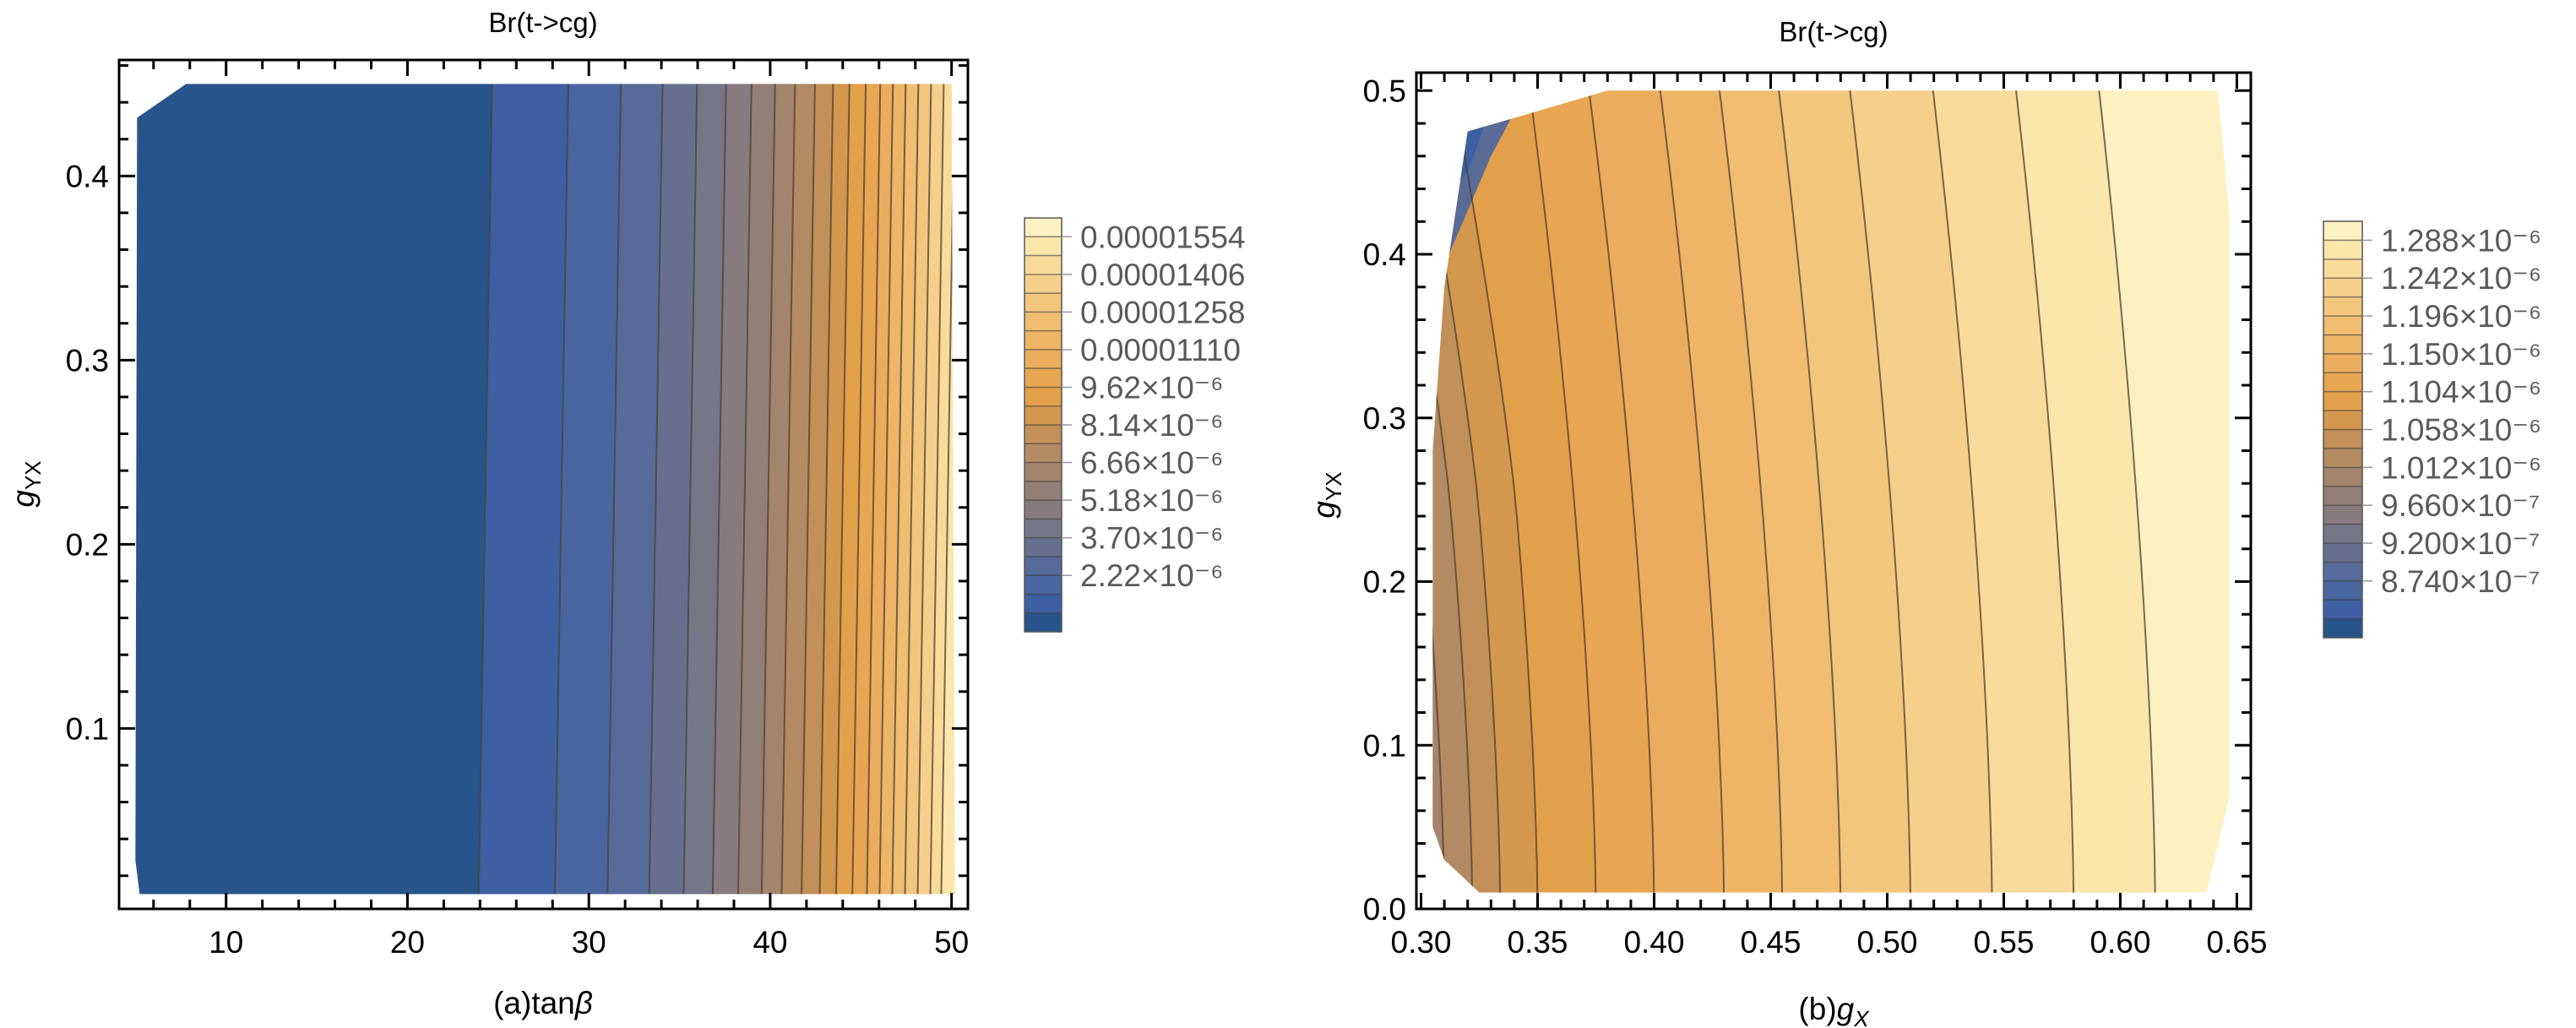  I want to click on panel-b-x-axis-label: (b)gX, so click(1834, 1010).